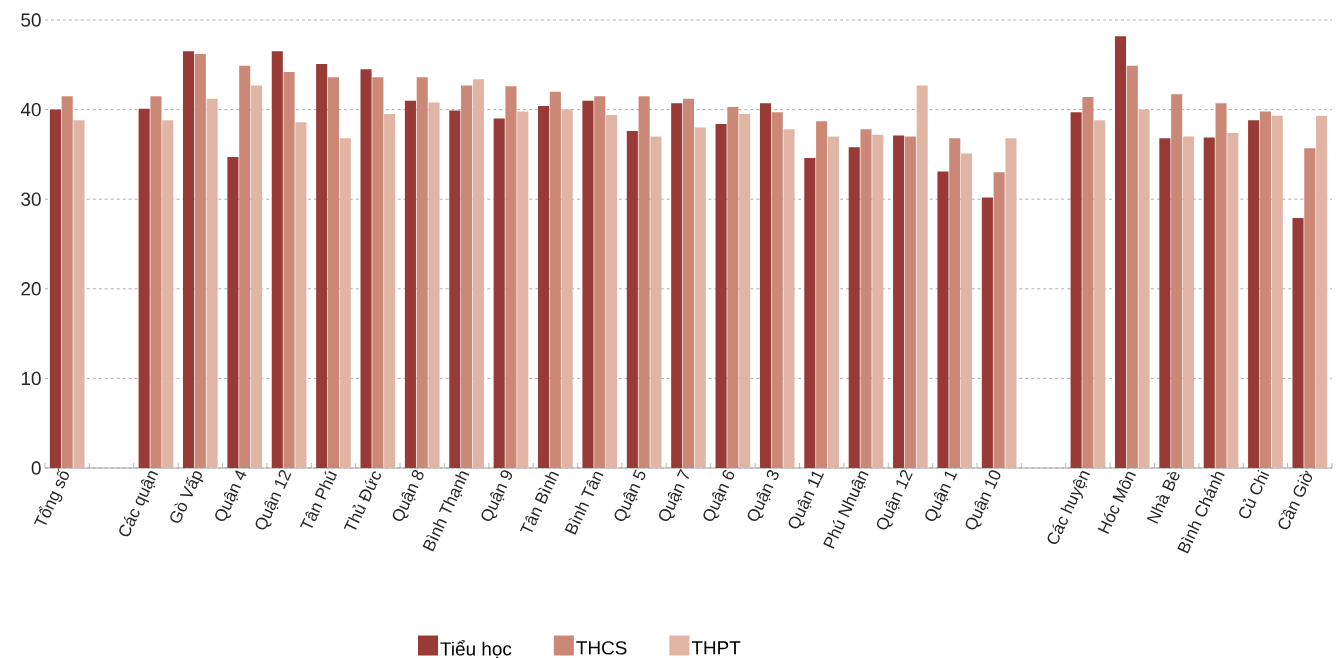 This screenshot has height=658, width=1340. Describe the element at coordinates (1254, 494) in the screenshot. I see `x-tick-label: Củ Chi` at that location.